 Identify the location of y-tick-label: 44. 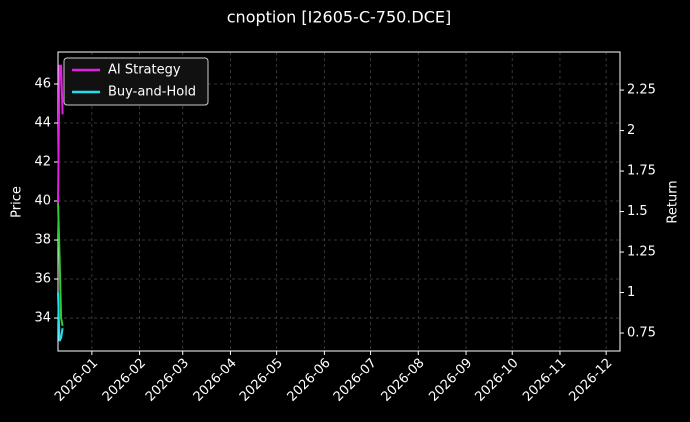
(42, 122).